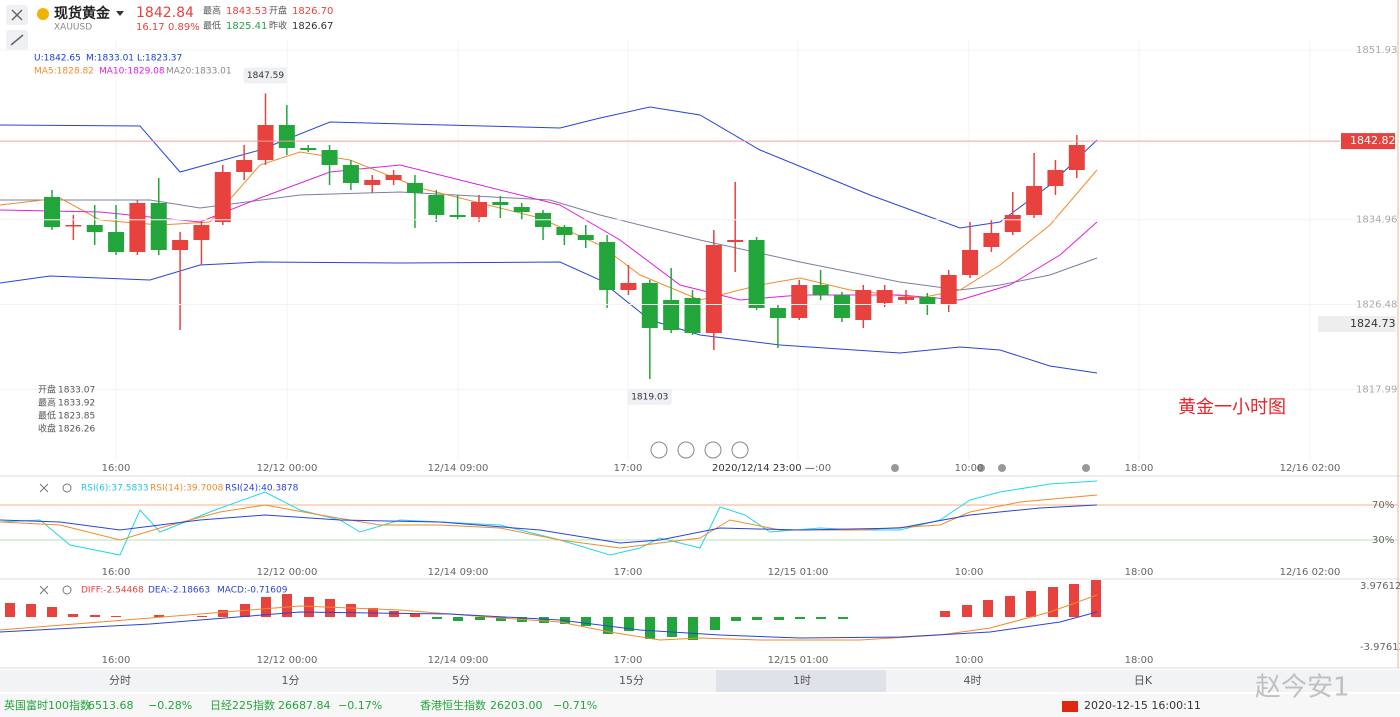 The image size is (1400, 717). What do you see at coordinates (990, 468) in the screenshot?
I see `scroll-dots` at bounding box center [990, 468].